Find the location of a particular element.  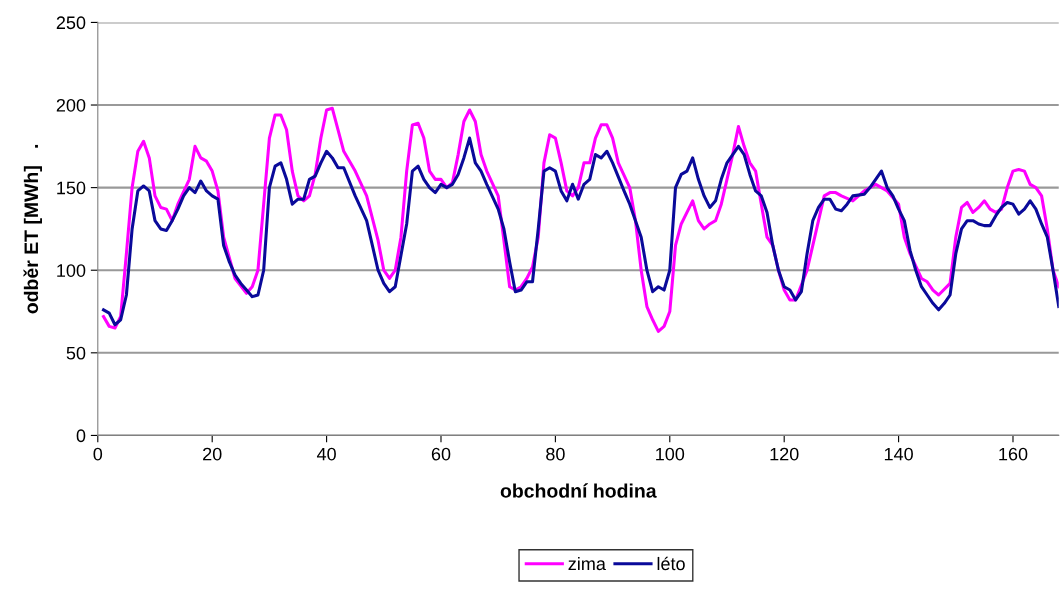

x-tick-label: 80 is located at coordinates (555, 454).